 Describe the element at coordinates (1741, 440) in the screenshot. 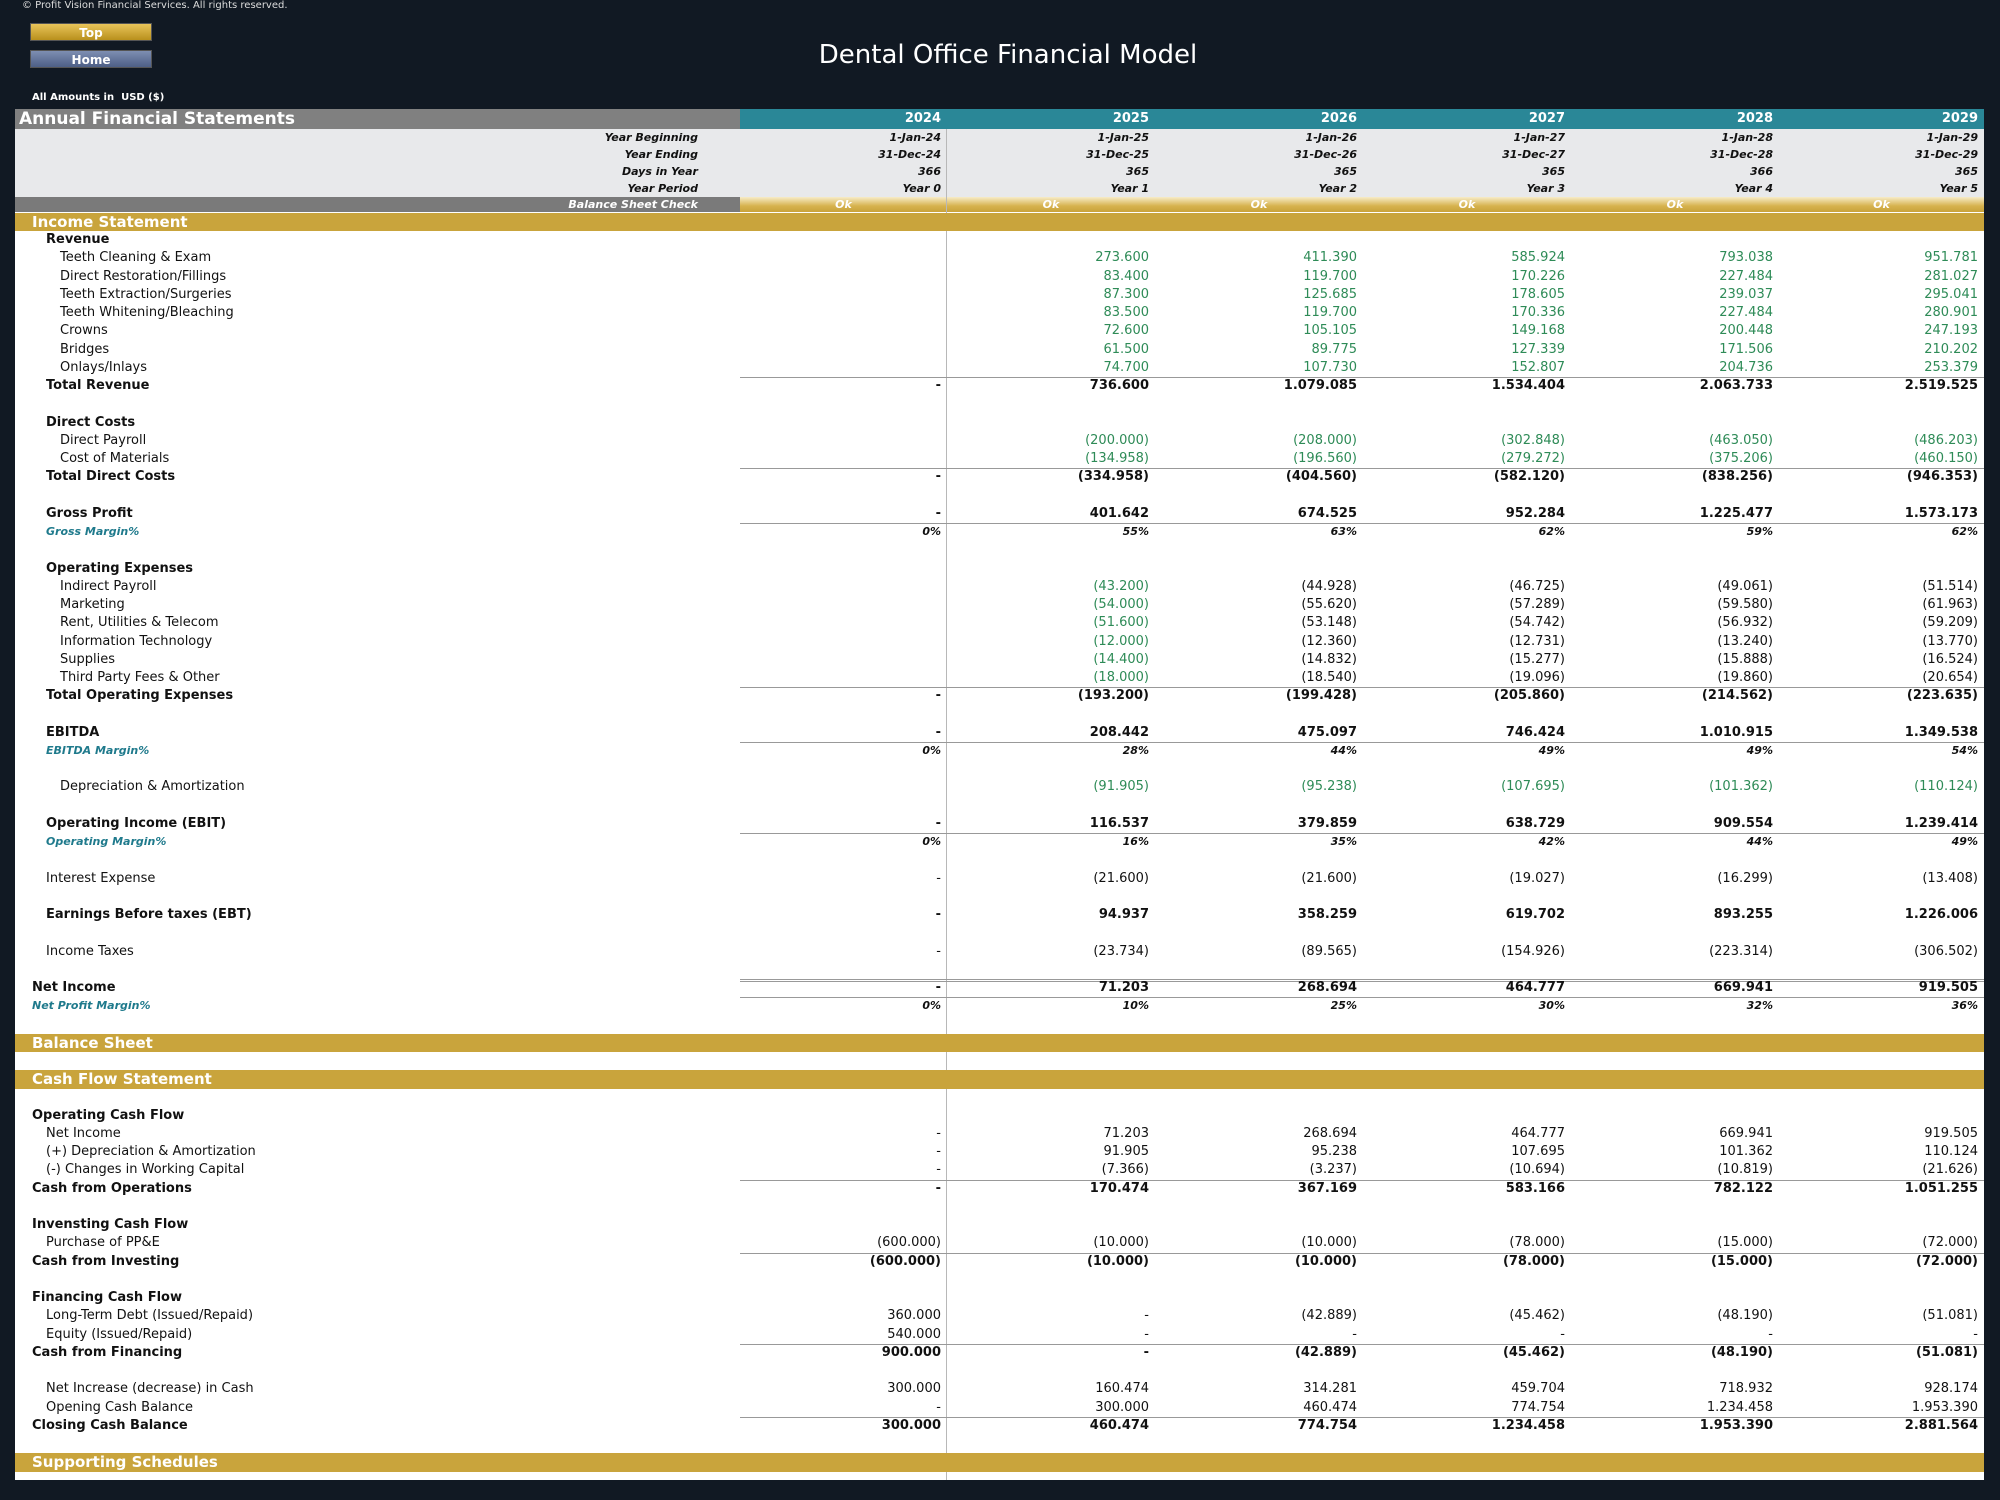

I see `row-value: (463.050)` at that location.